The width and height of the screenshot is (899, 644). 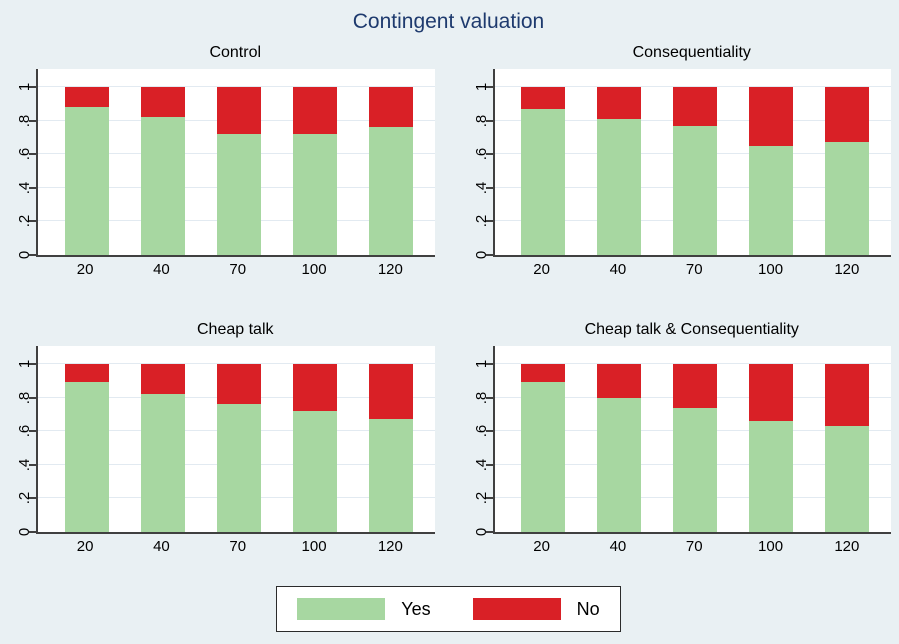 What do you see at coordinates (235, 52) in the screenshot?
I see `panel-title: Control` at bounding box center [235, 52].